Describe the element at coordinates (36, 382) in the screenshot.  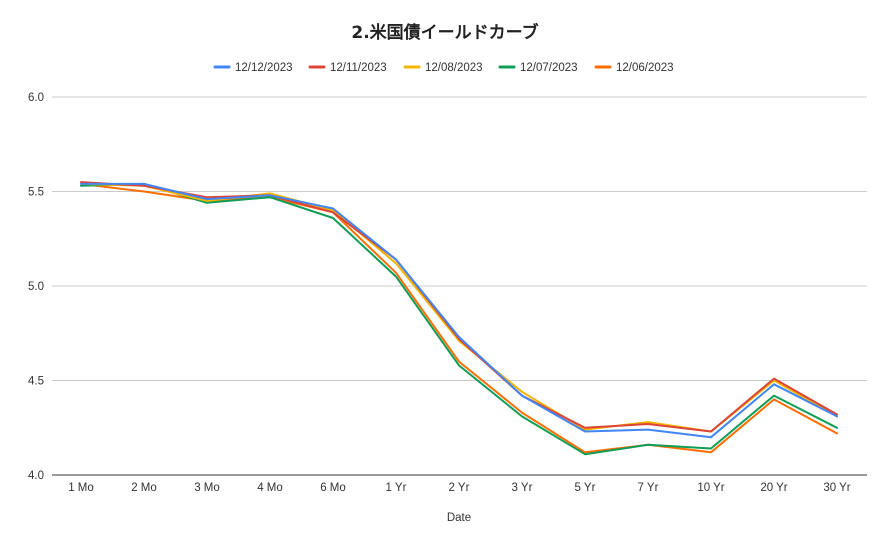
I see `y-tick-label: 4.5` at that location.